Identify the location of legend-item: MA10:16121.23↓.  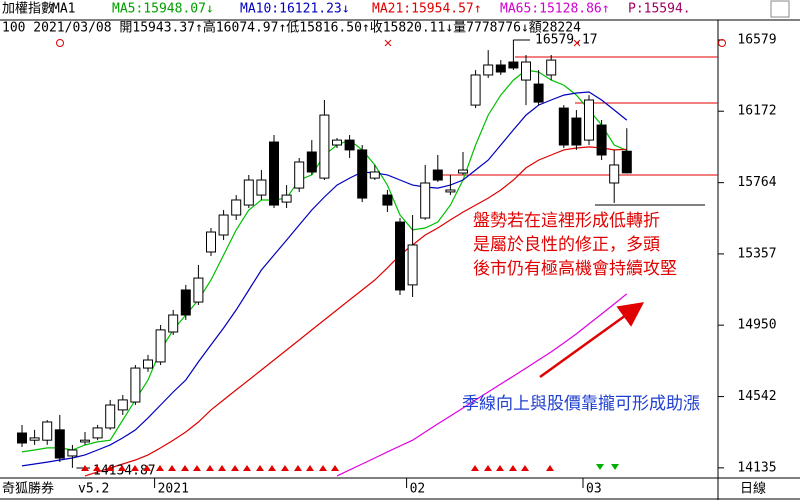
(295, 9).